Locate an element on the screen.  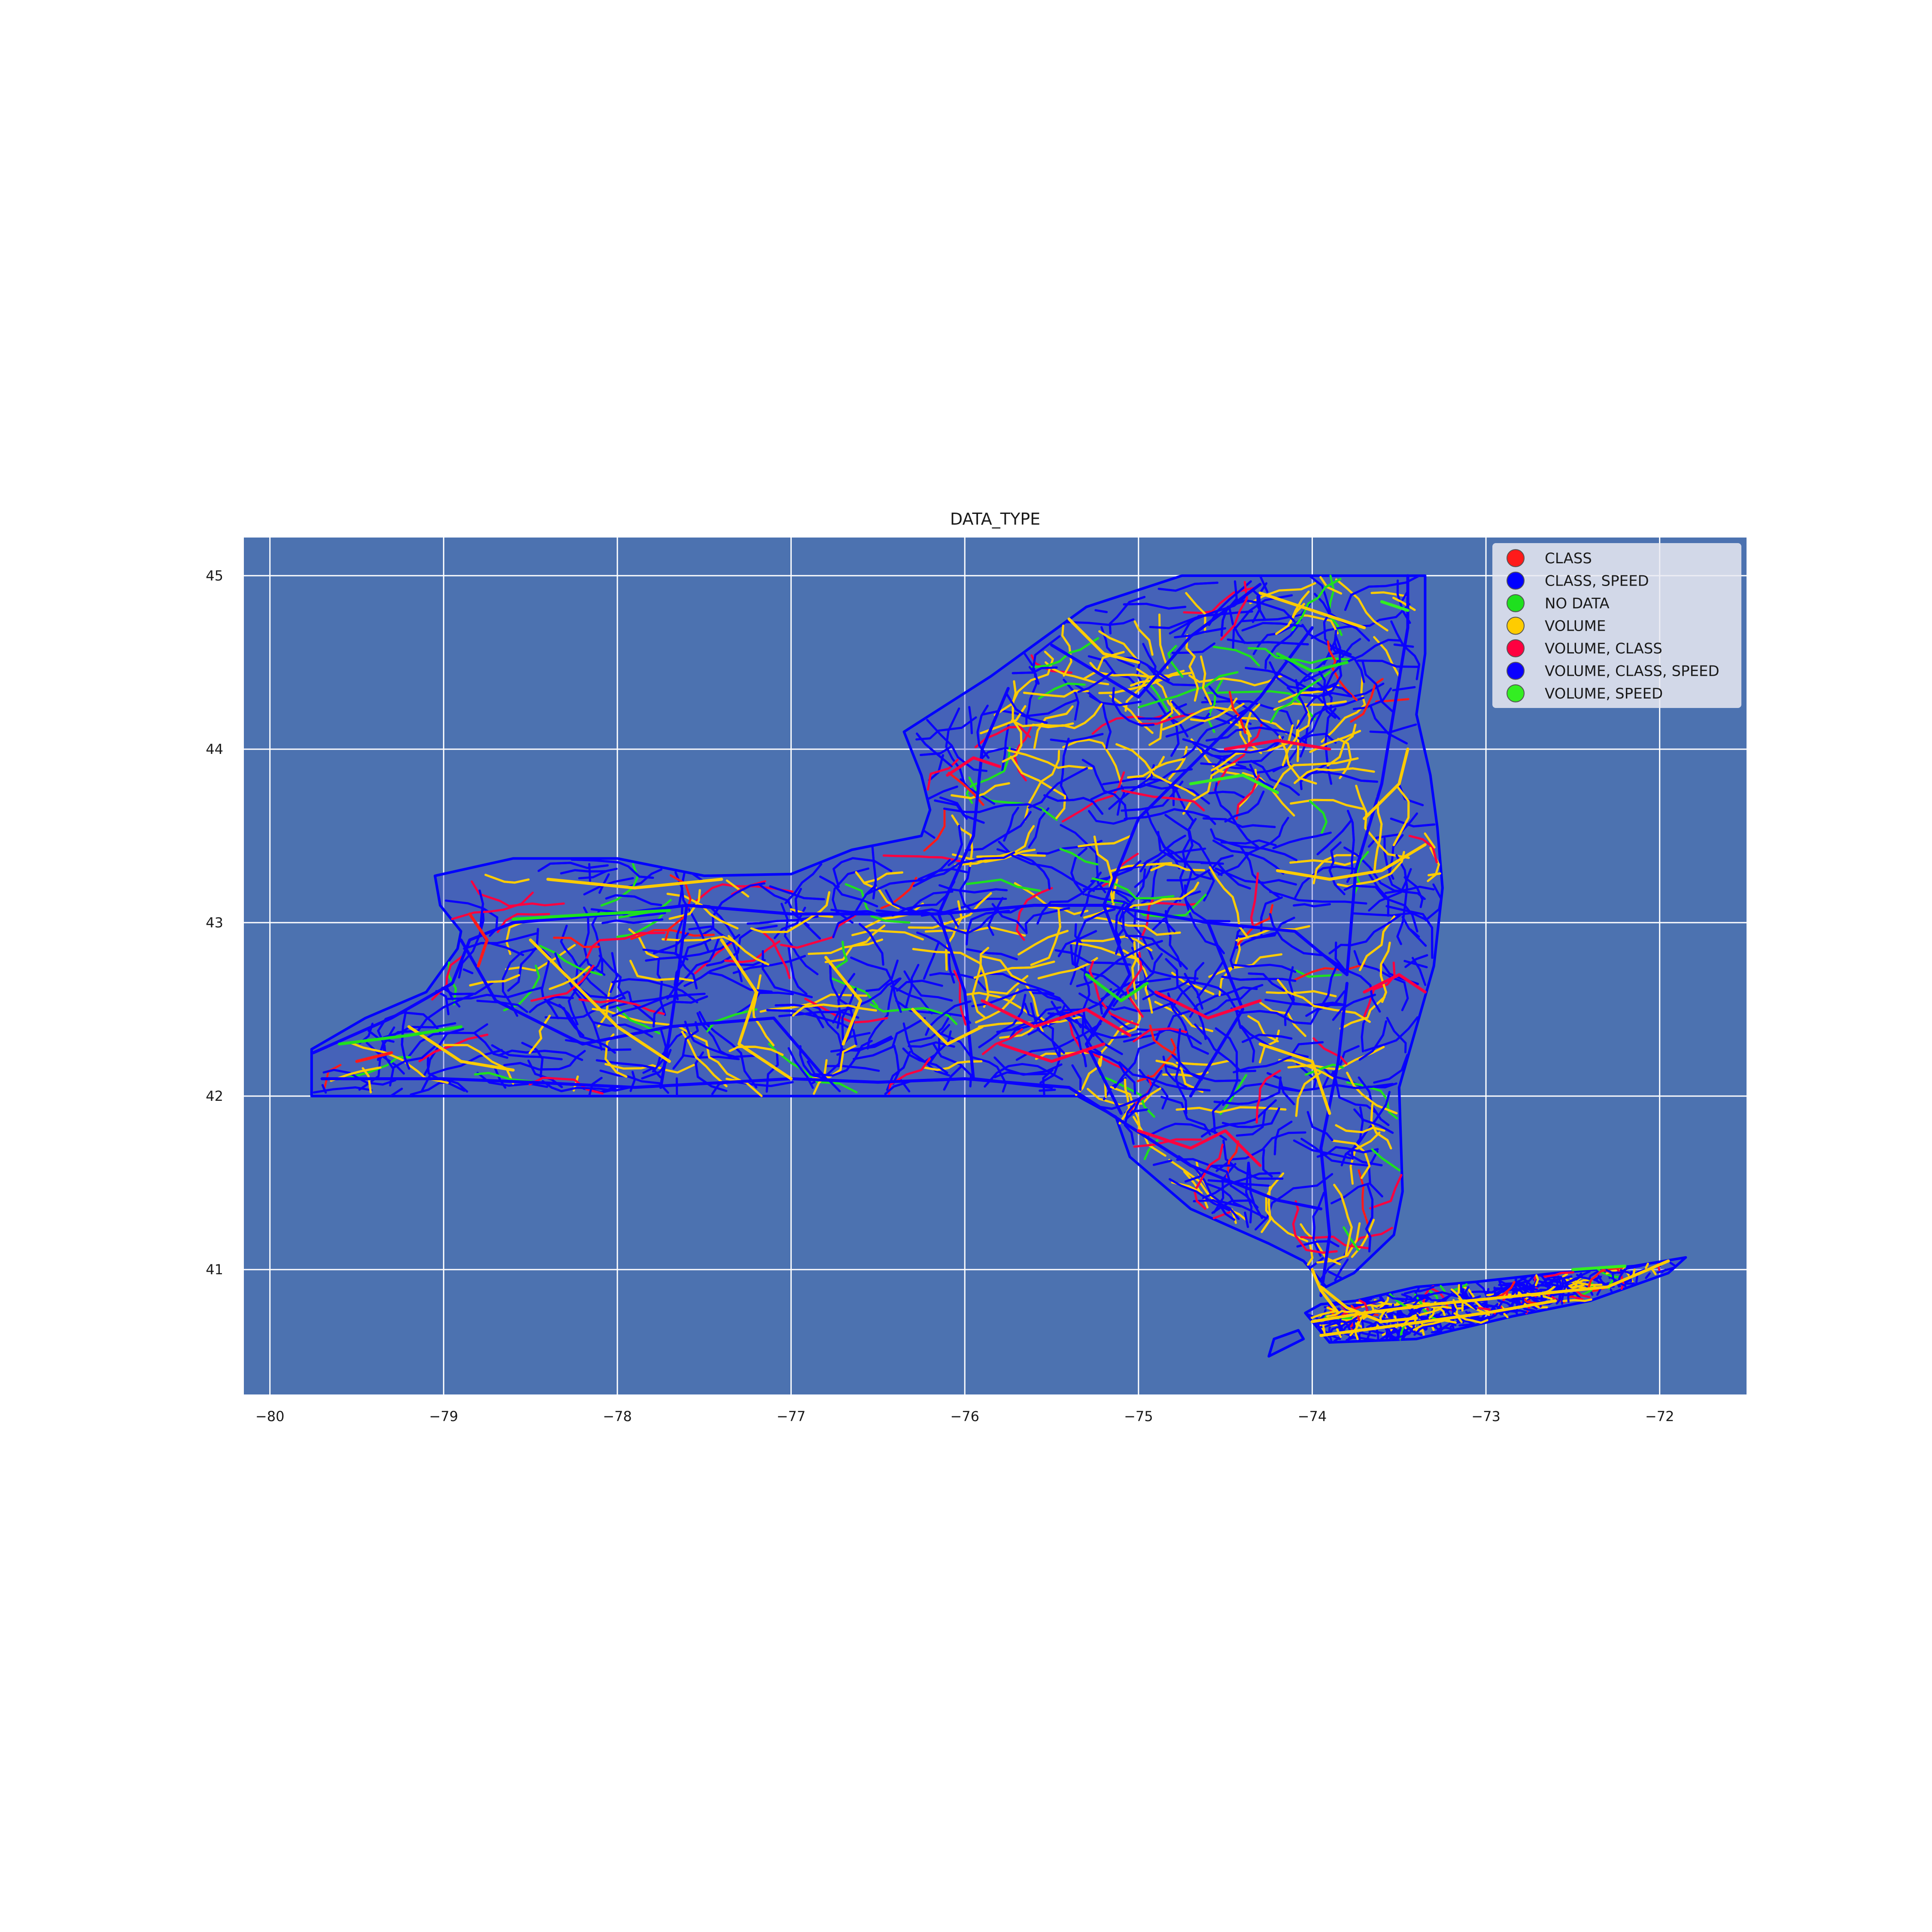
road-volume-class-speed is located at coordinates (1217, 1009).